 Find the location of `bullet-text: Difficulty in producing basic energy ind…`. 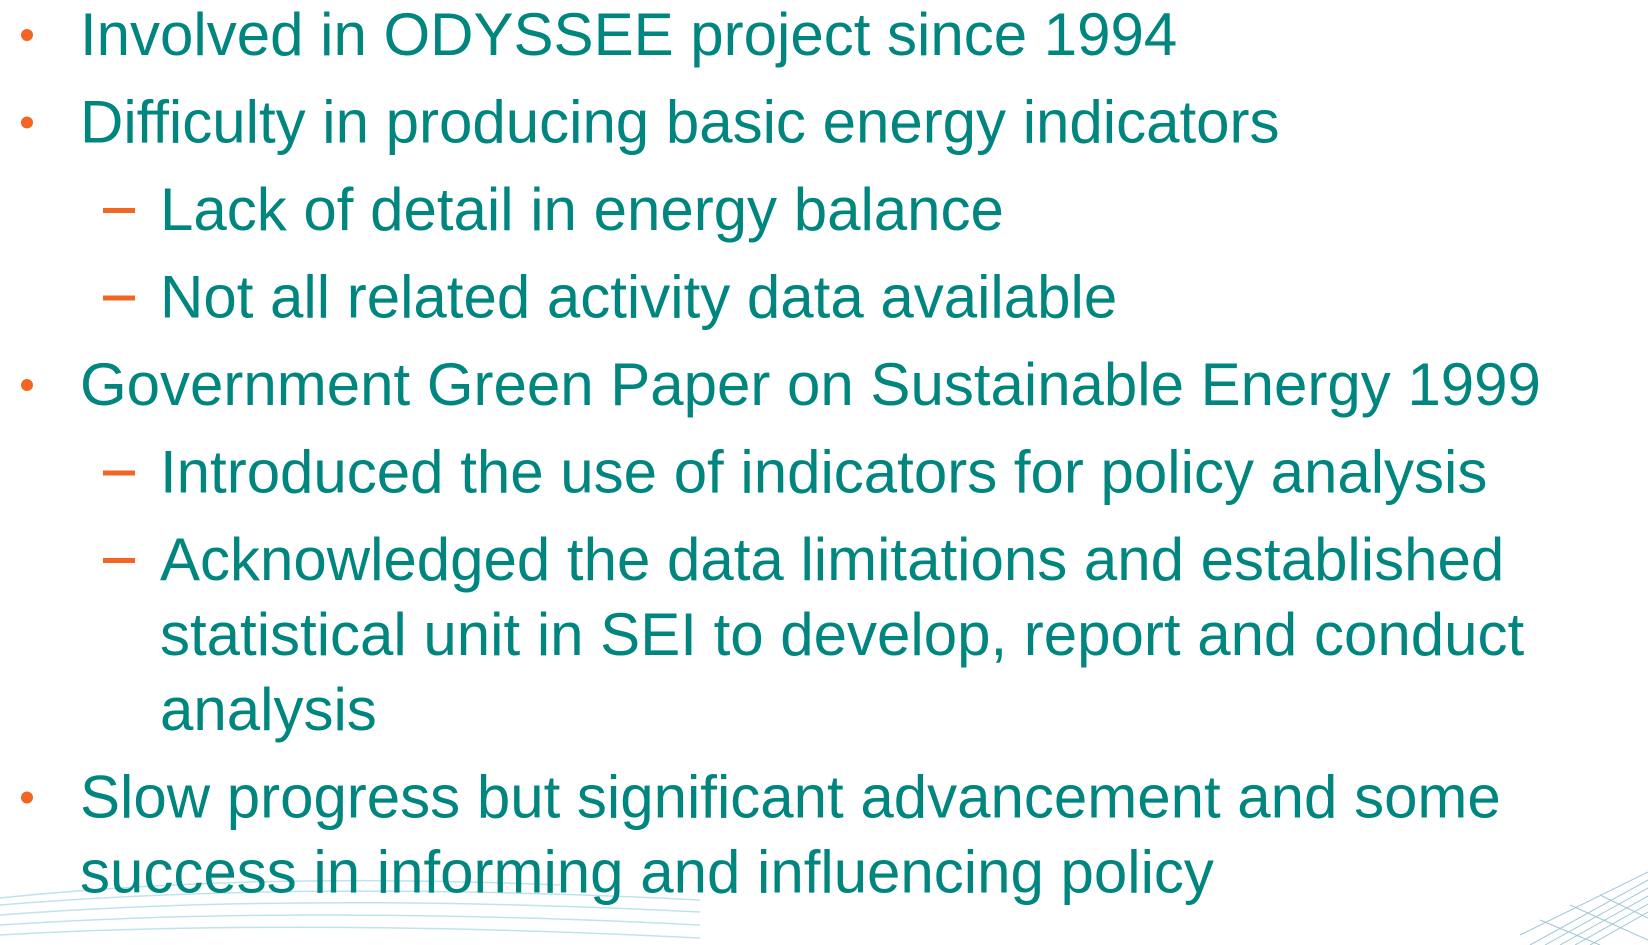

bullet-text: Difficulty in producing basic energy ind… is located at coordinates (680, 122).